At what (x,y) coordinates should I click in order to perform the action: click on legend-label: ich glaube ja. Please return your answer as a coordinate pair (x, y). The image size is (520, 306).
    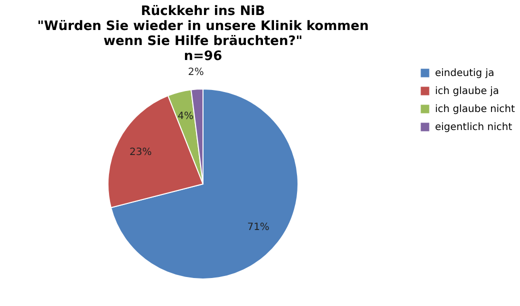
    Looking at the image, I should click on (467, 91).